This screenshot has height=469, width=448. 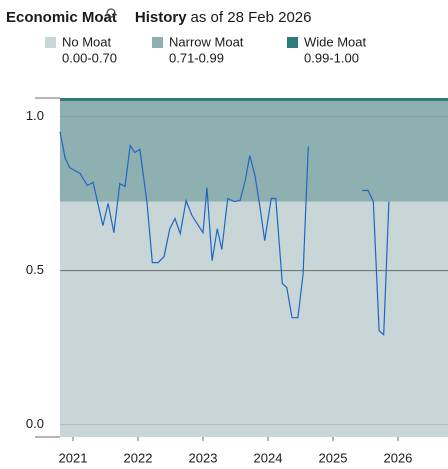 What do you see at coordinates (87, 41) in the screenshot?
I see `legend-label: No Moat` at bounding box center [87, 41].